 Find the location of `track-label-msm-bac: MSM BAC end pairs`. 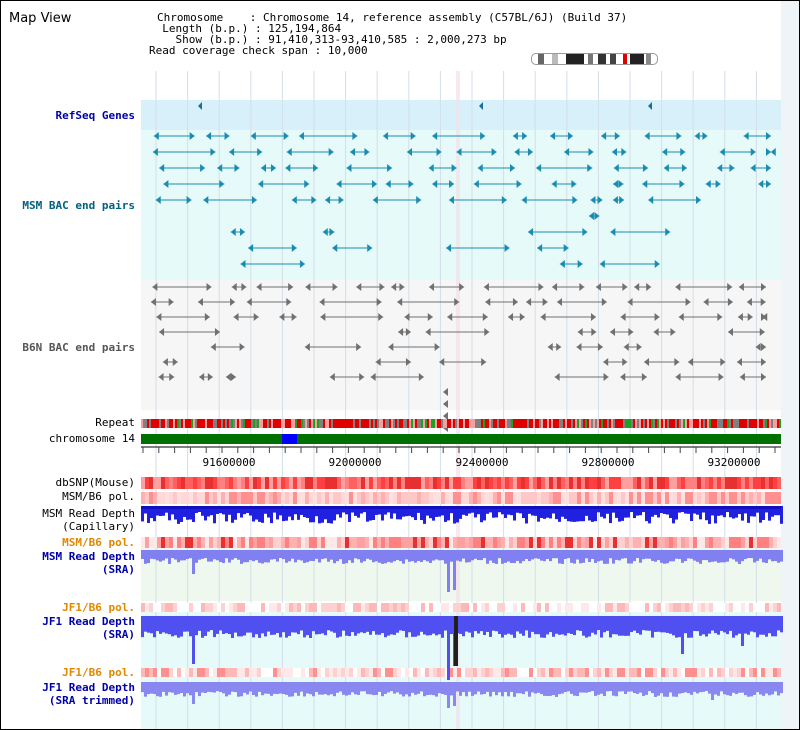

track-label-msm-bac: MSM BAC end pairs is located at coordinates (78, 205).